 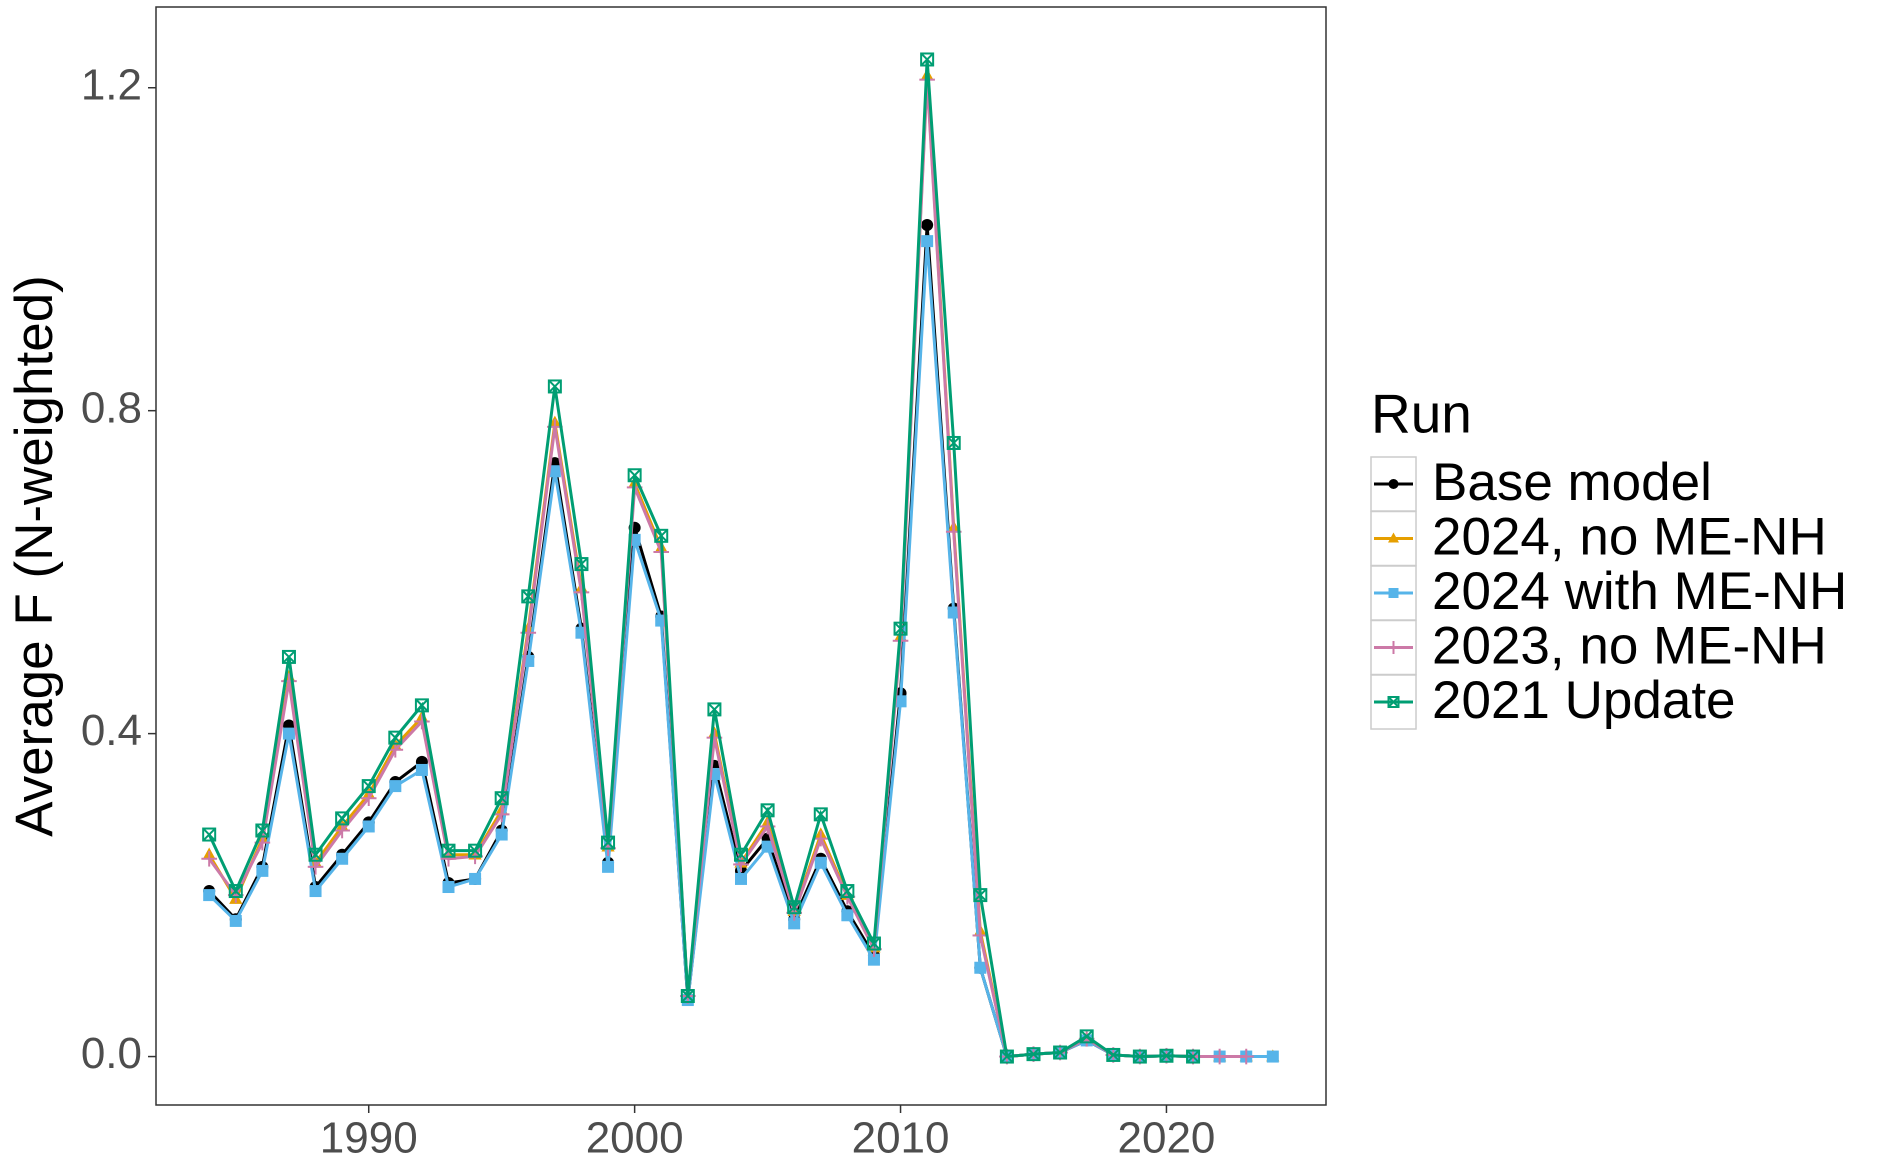 What do you see at coordinates (1572, 482) in the screenshot?
I see `legend-label: Base model` at bounding box center [1572, 482].